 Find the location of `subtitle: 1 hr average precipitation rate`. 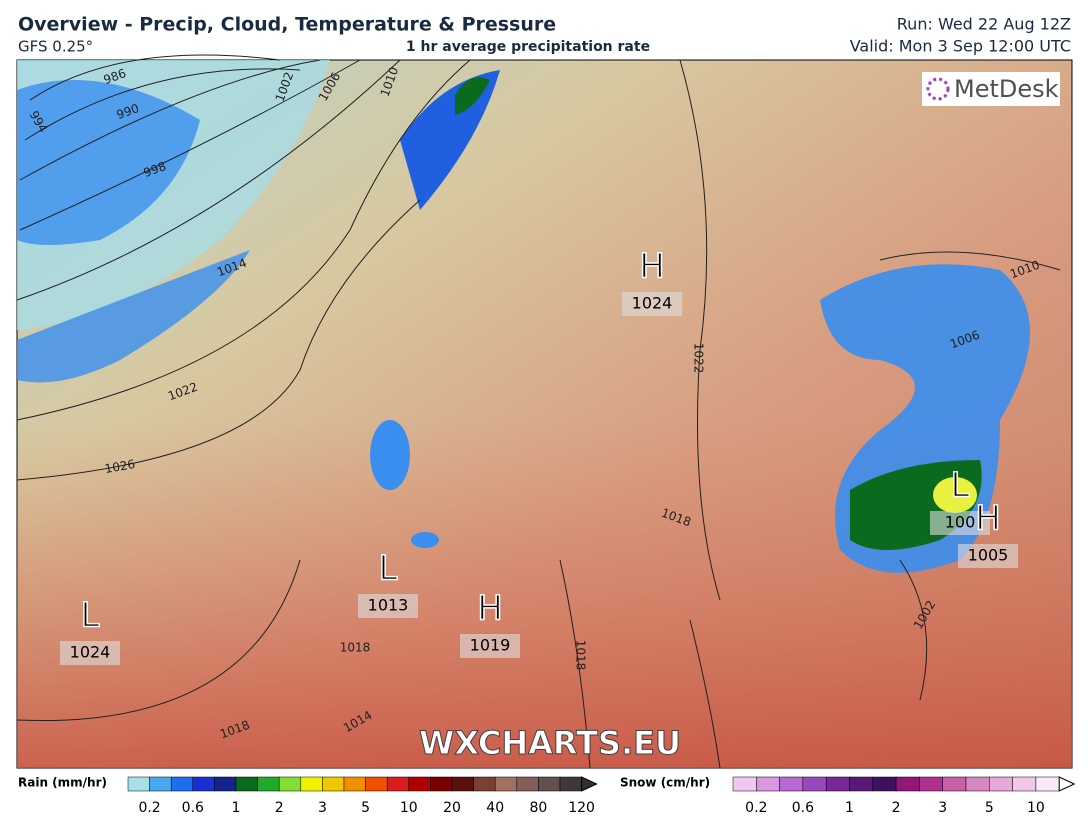

subtitle: 1 hr average precipitation rate is located at coordinates (528, 47).